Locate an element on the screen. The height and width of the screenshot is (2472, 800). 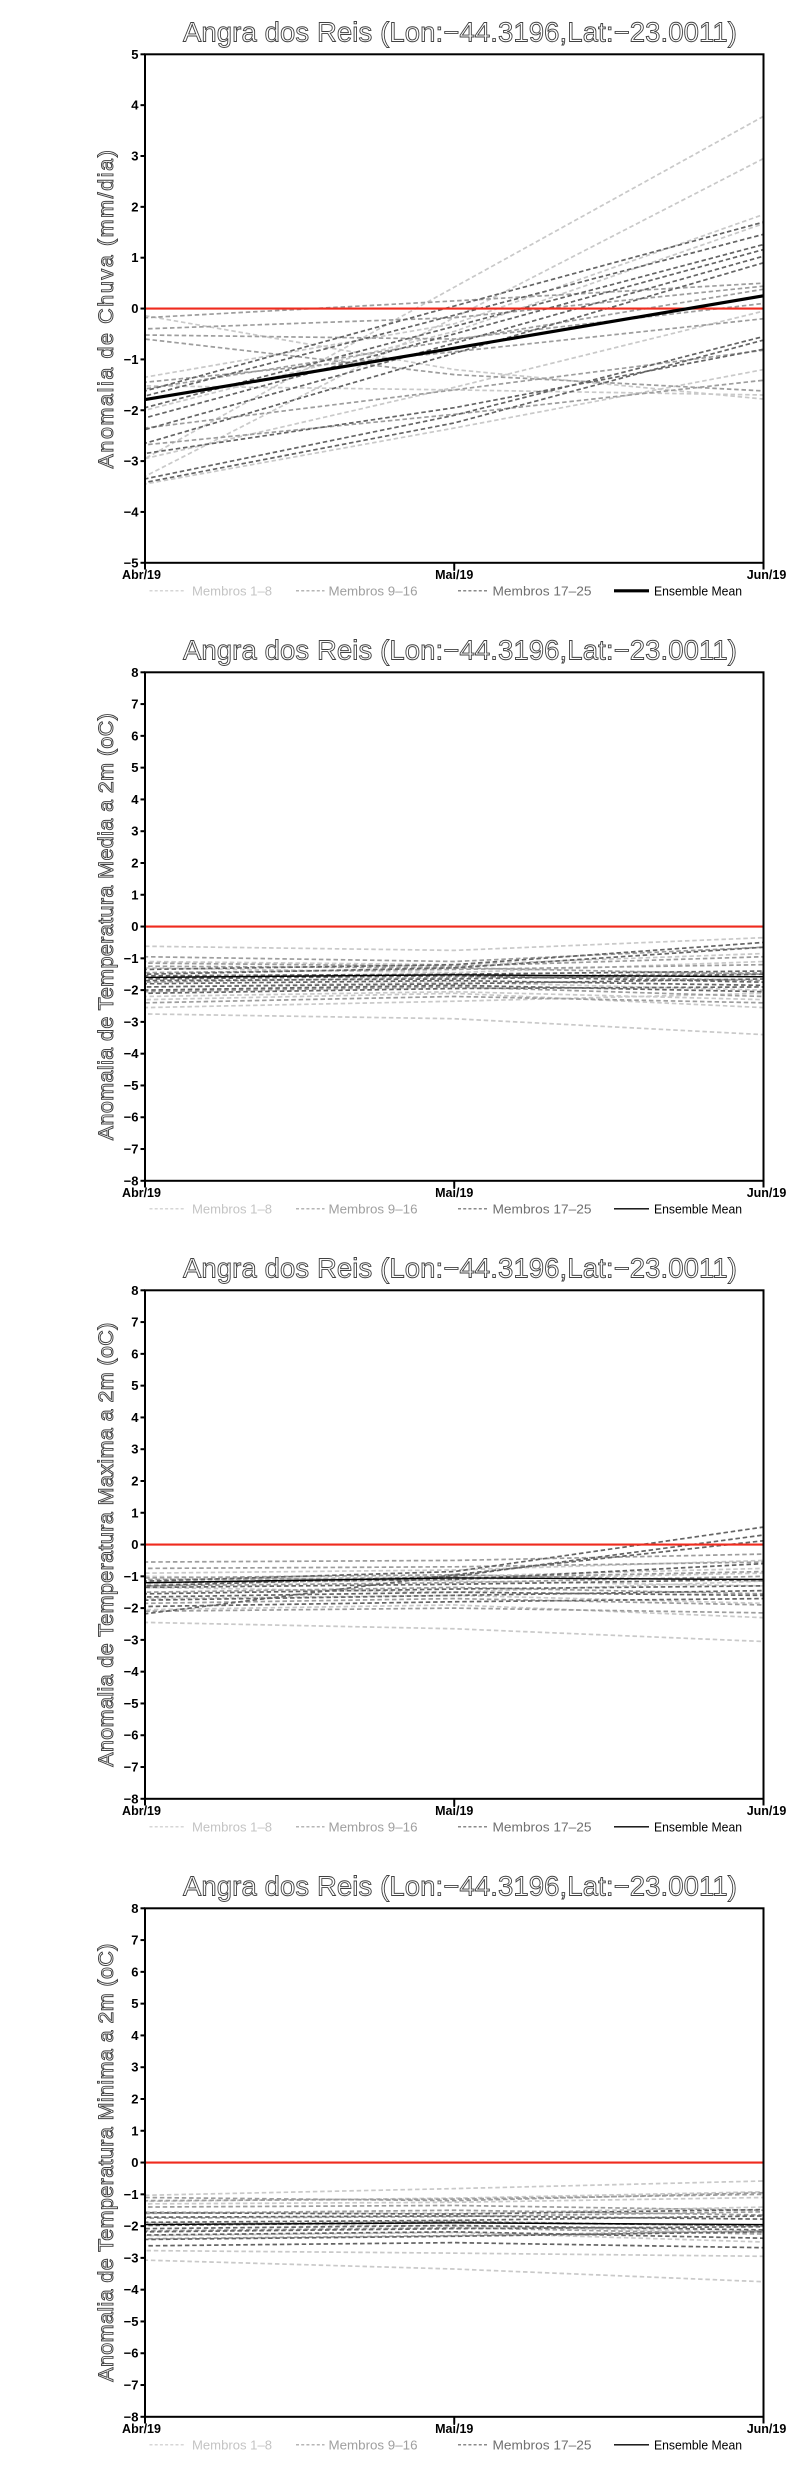
svg-text: Anomalia de Chuva (mm/dia) is located at coordinates (106, 308).